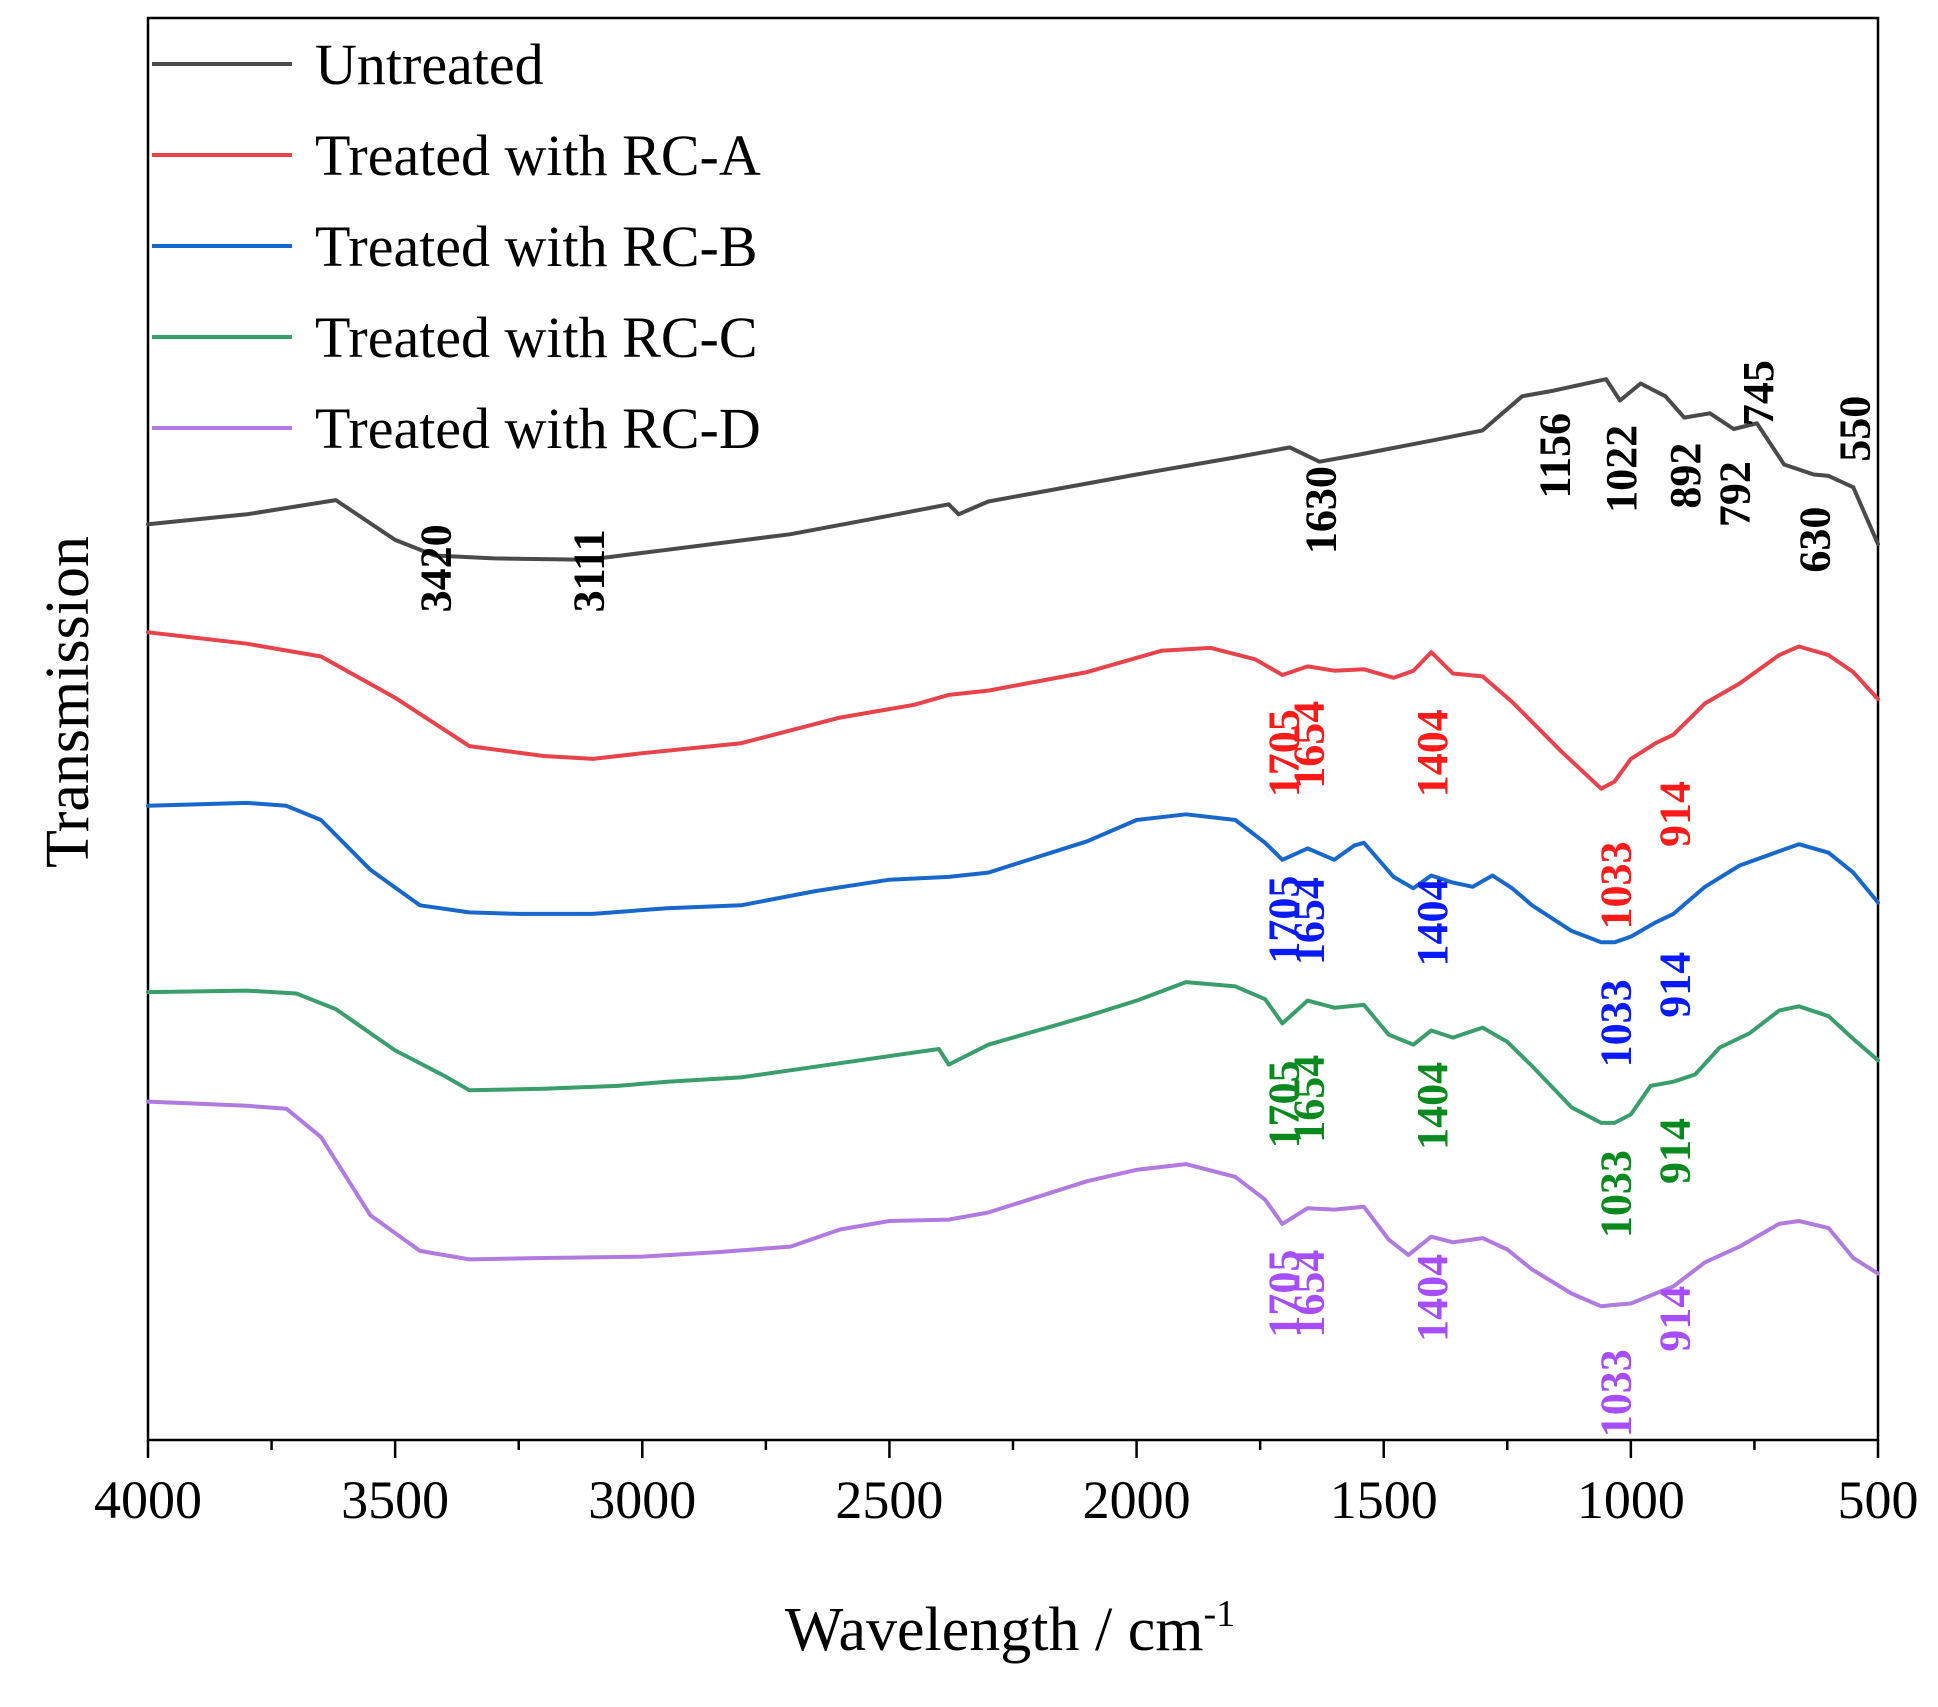 Image resolution: width=1938 pixels, height=1707 pixels. What do you see at coordinates (395, 1500) in the screenshot?
I see `x-tick-label: 3500` at bounding box center [395, 1500].